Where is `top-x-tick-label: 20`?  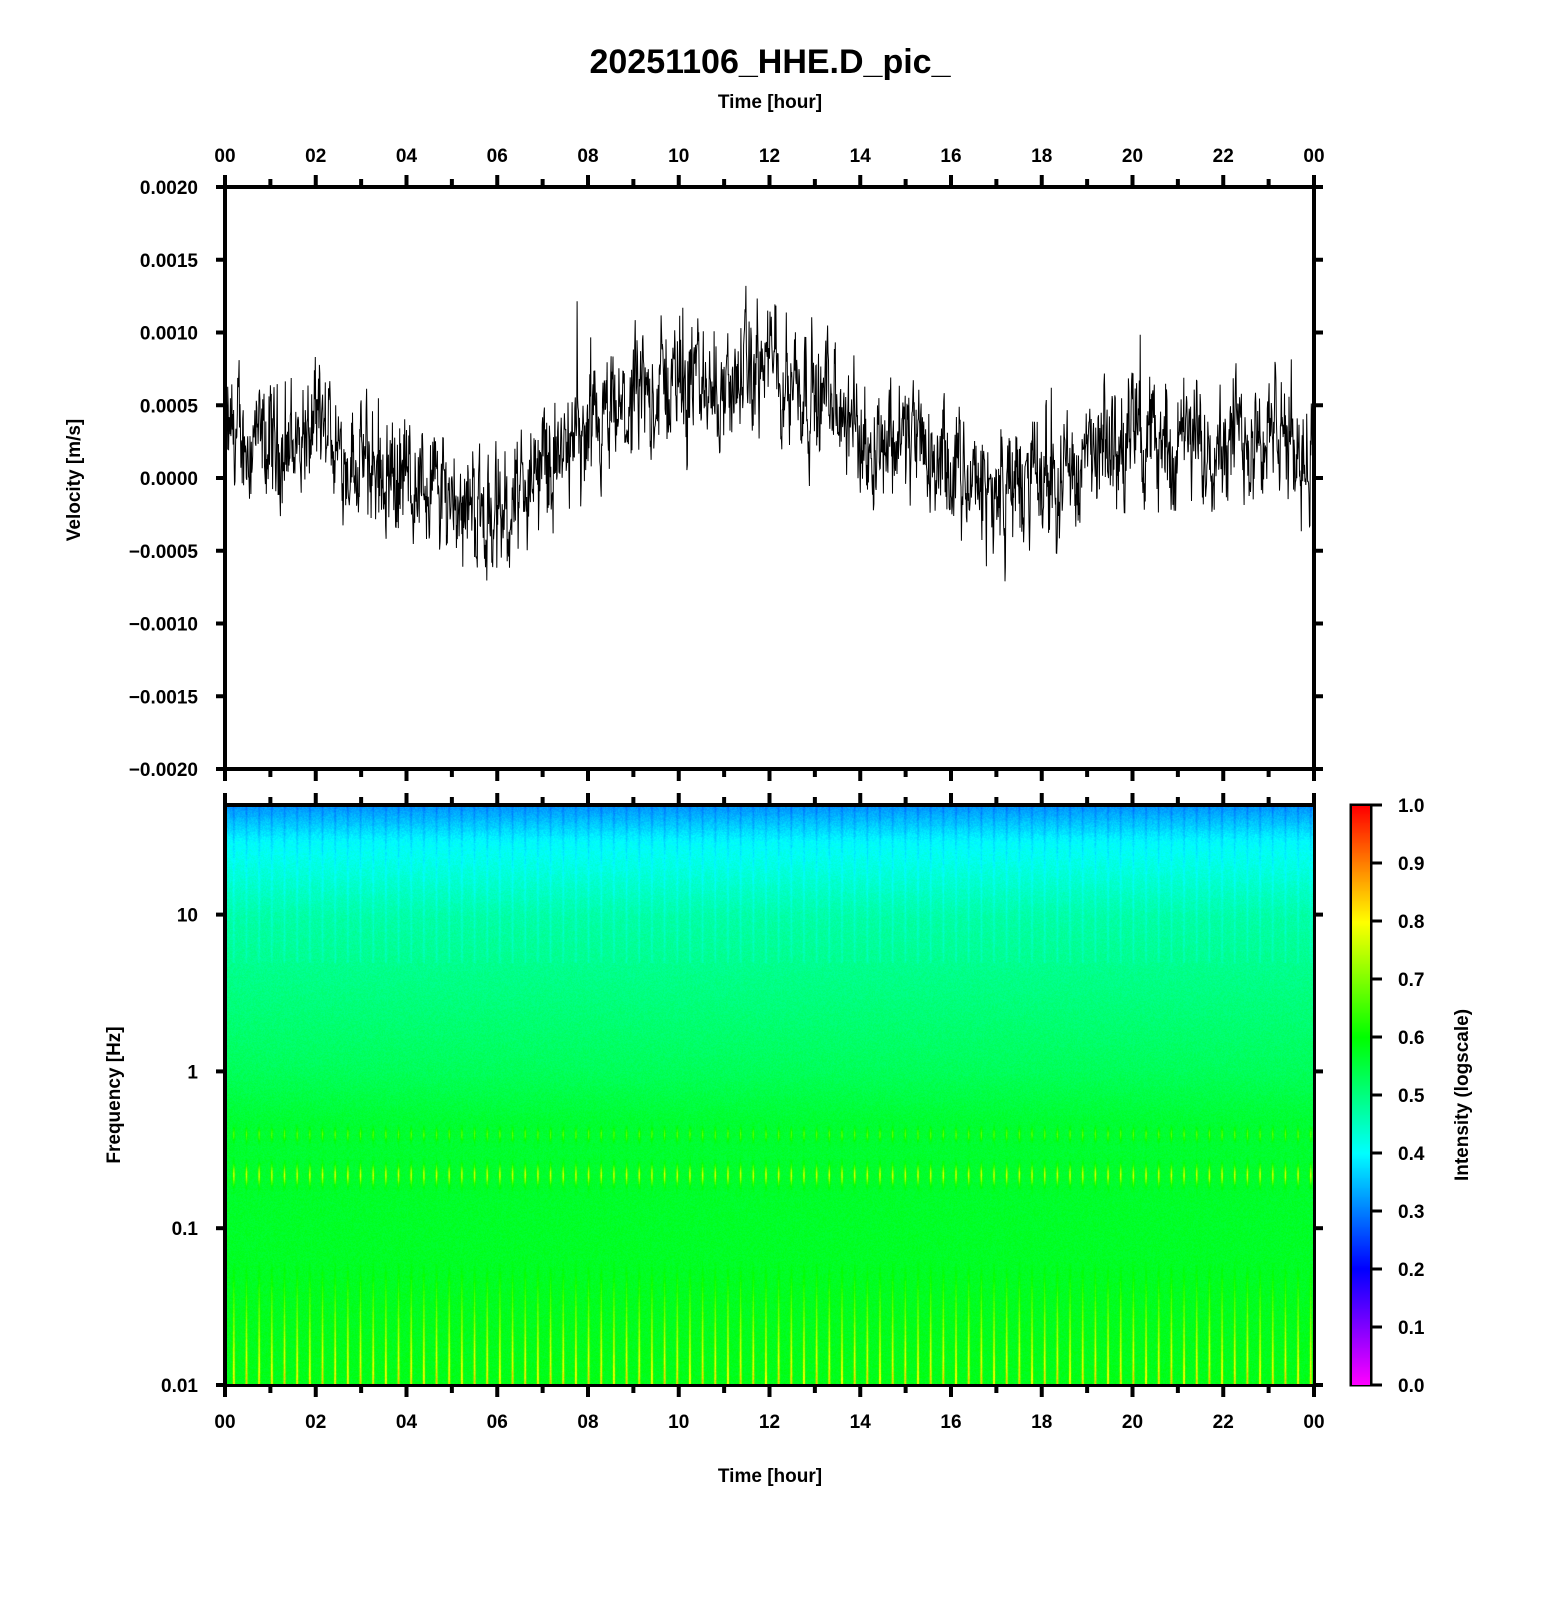 top-x-tick-label: 20 is located at coordinates (1132, 156).